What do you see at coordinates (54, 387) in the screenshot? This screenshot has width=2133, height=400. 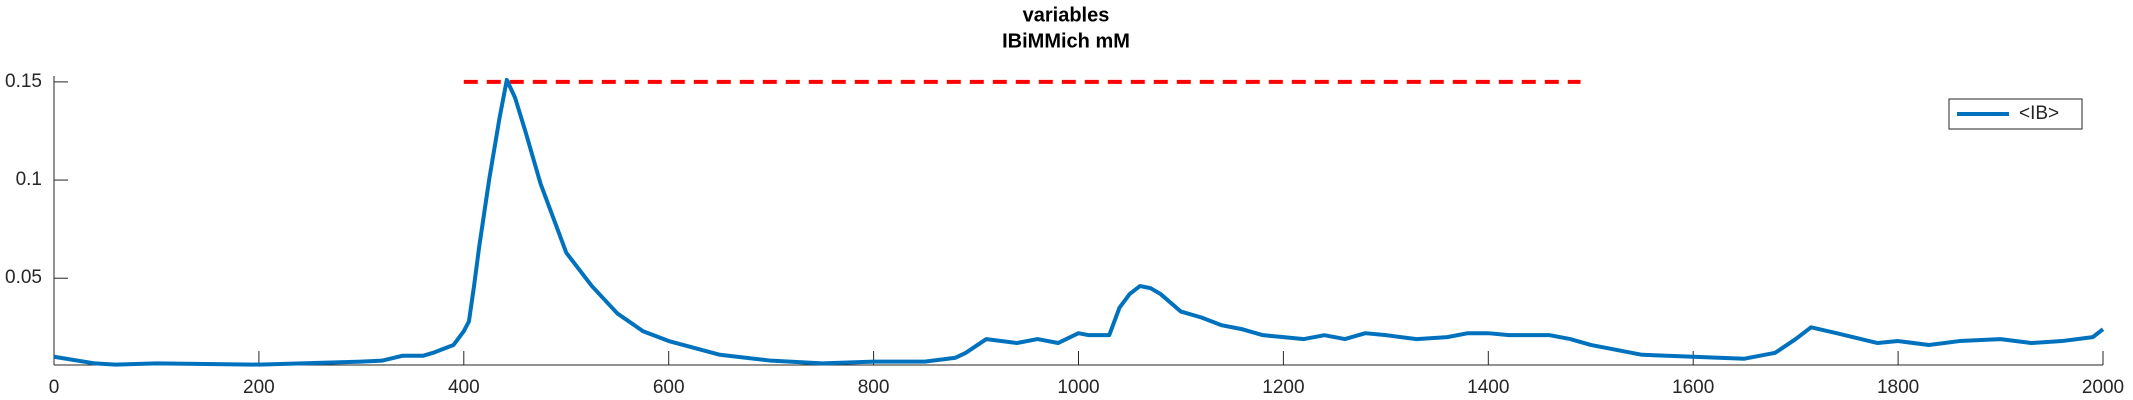 I see `x-tick-label: 0` at bounding box center [54, 387].